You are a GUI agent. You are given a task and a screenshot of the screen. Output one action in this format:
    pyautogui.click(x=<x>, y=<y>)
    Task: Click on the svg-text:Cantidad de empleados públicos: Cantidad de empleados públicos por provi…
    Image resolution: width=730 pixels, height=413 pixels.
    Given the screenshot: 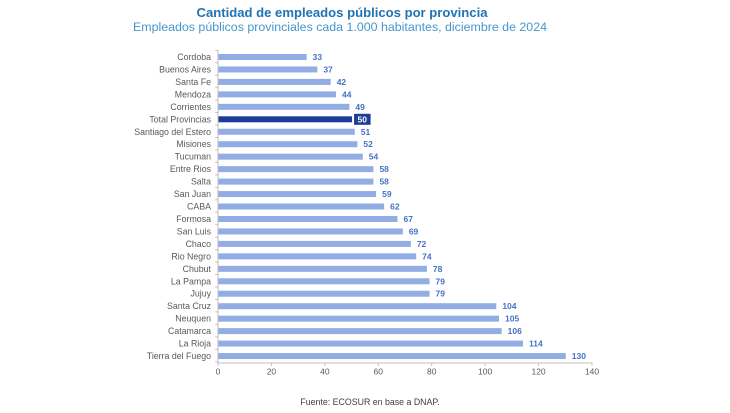 What is the action you would take?
    pyautogui.click(x=342, y=12)
    